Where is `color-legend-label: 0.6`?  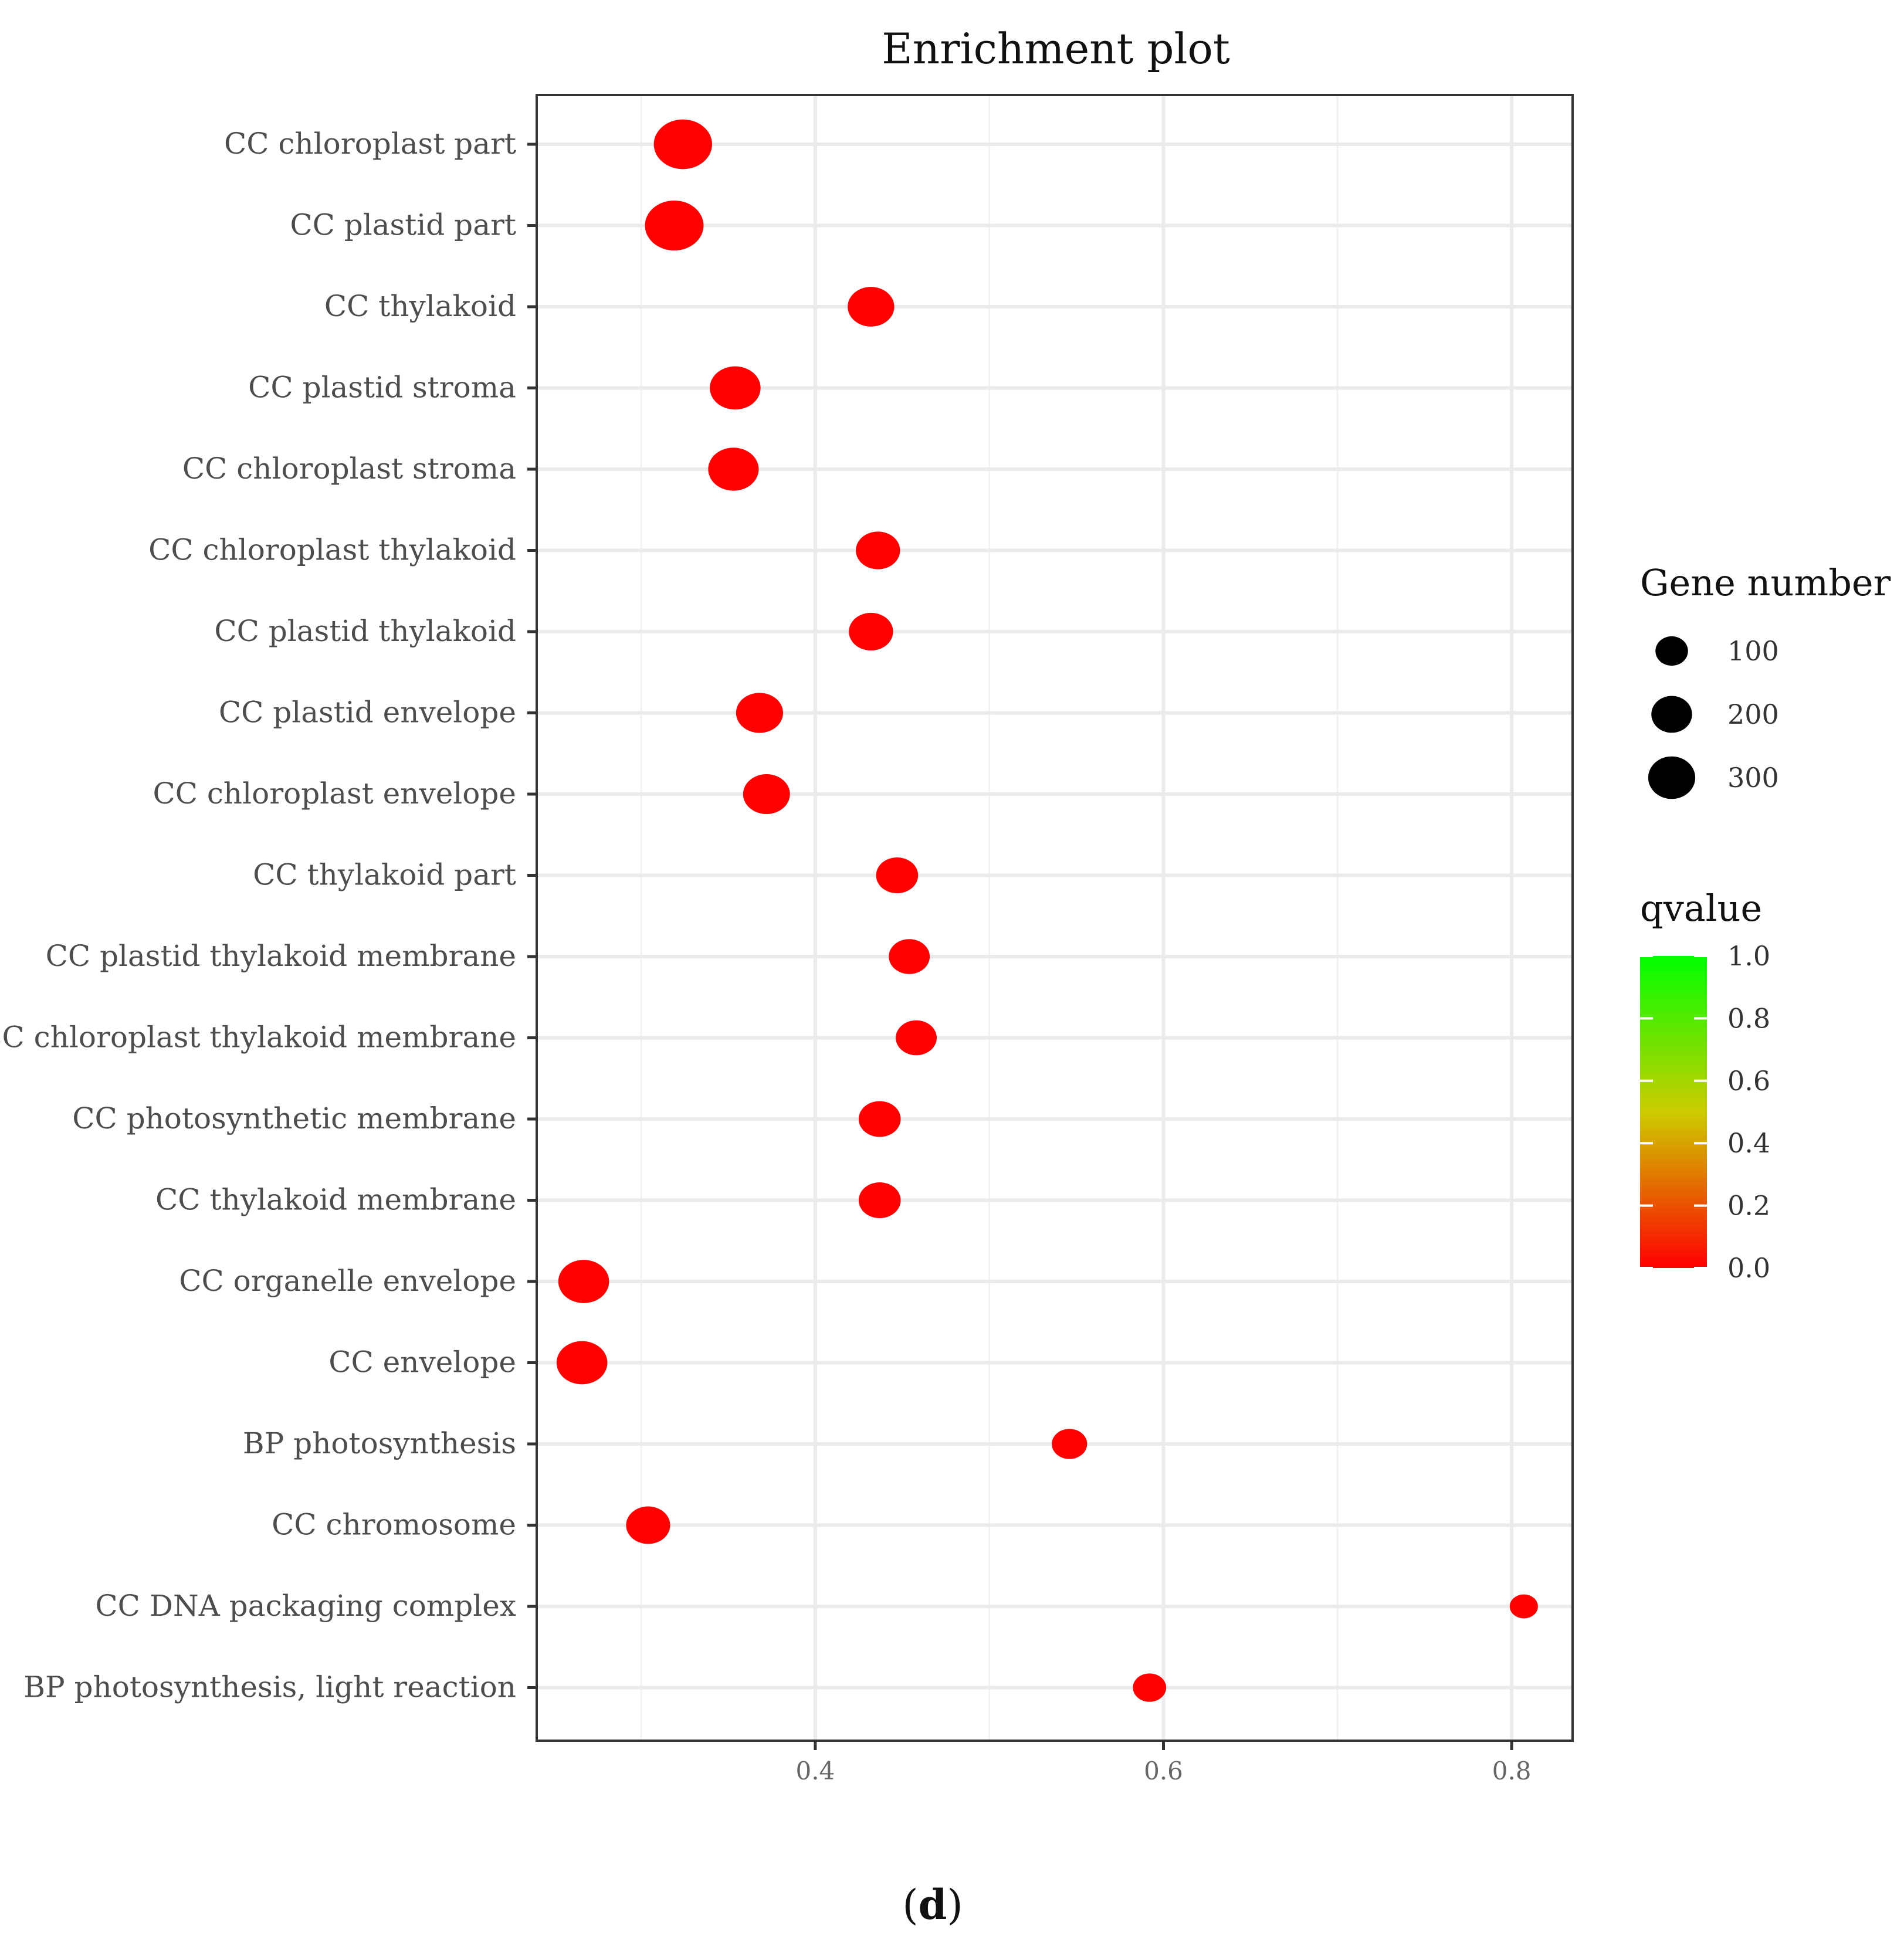 color-legend-label: 0.6 is located at coordinates (1749, 1081).